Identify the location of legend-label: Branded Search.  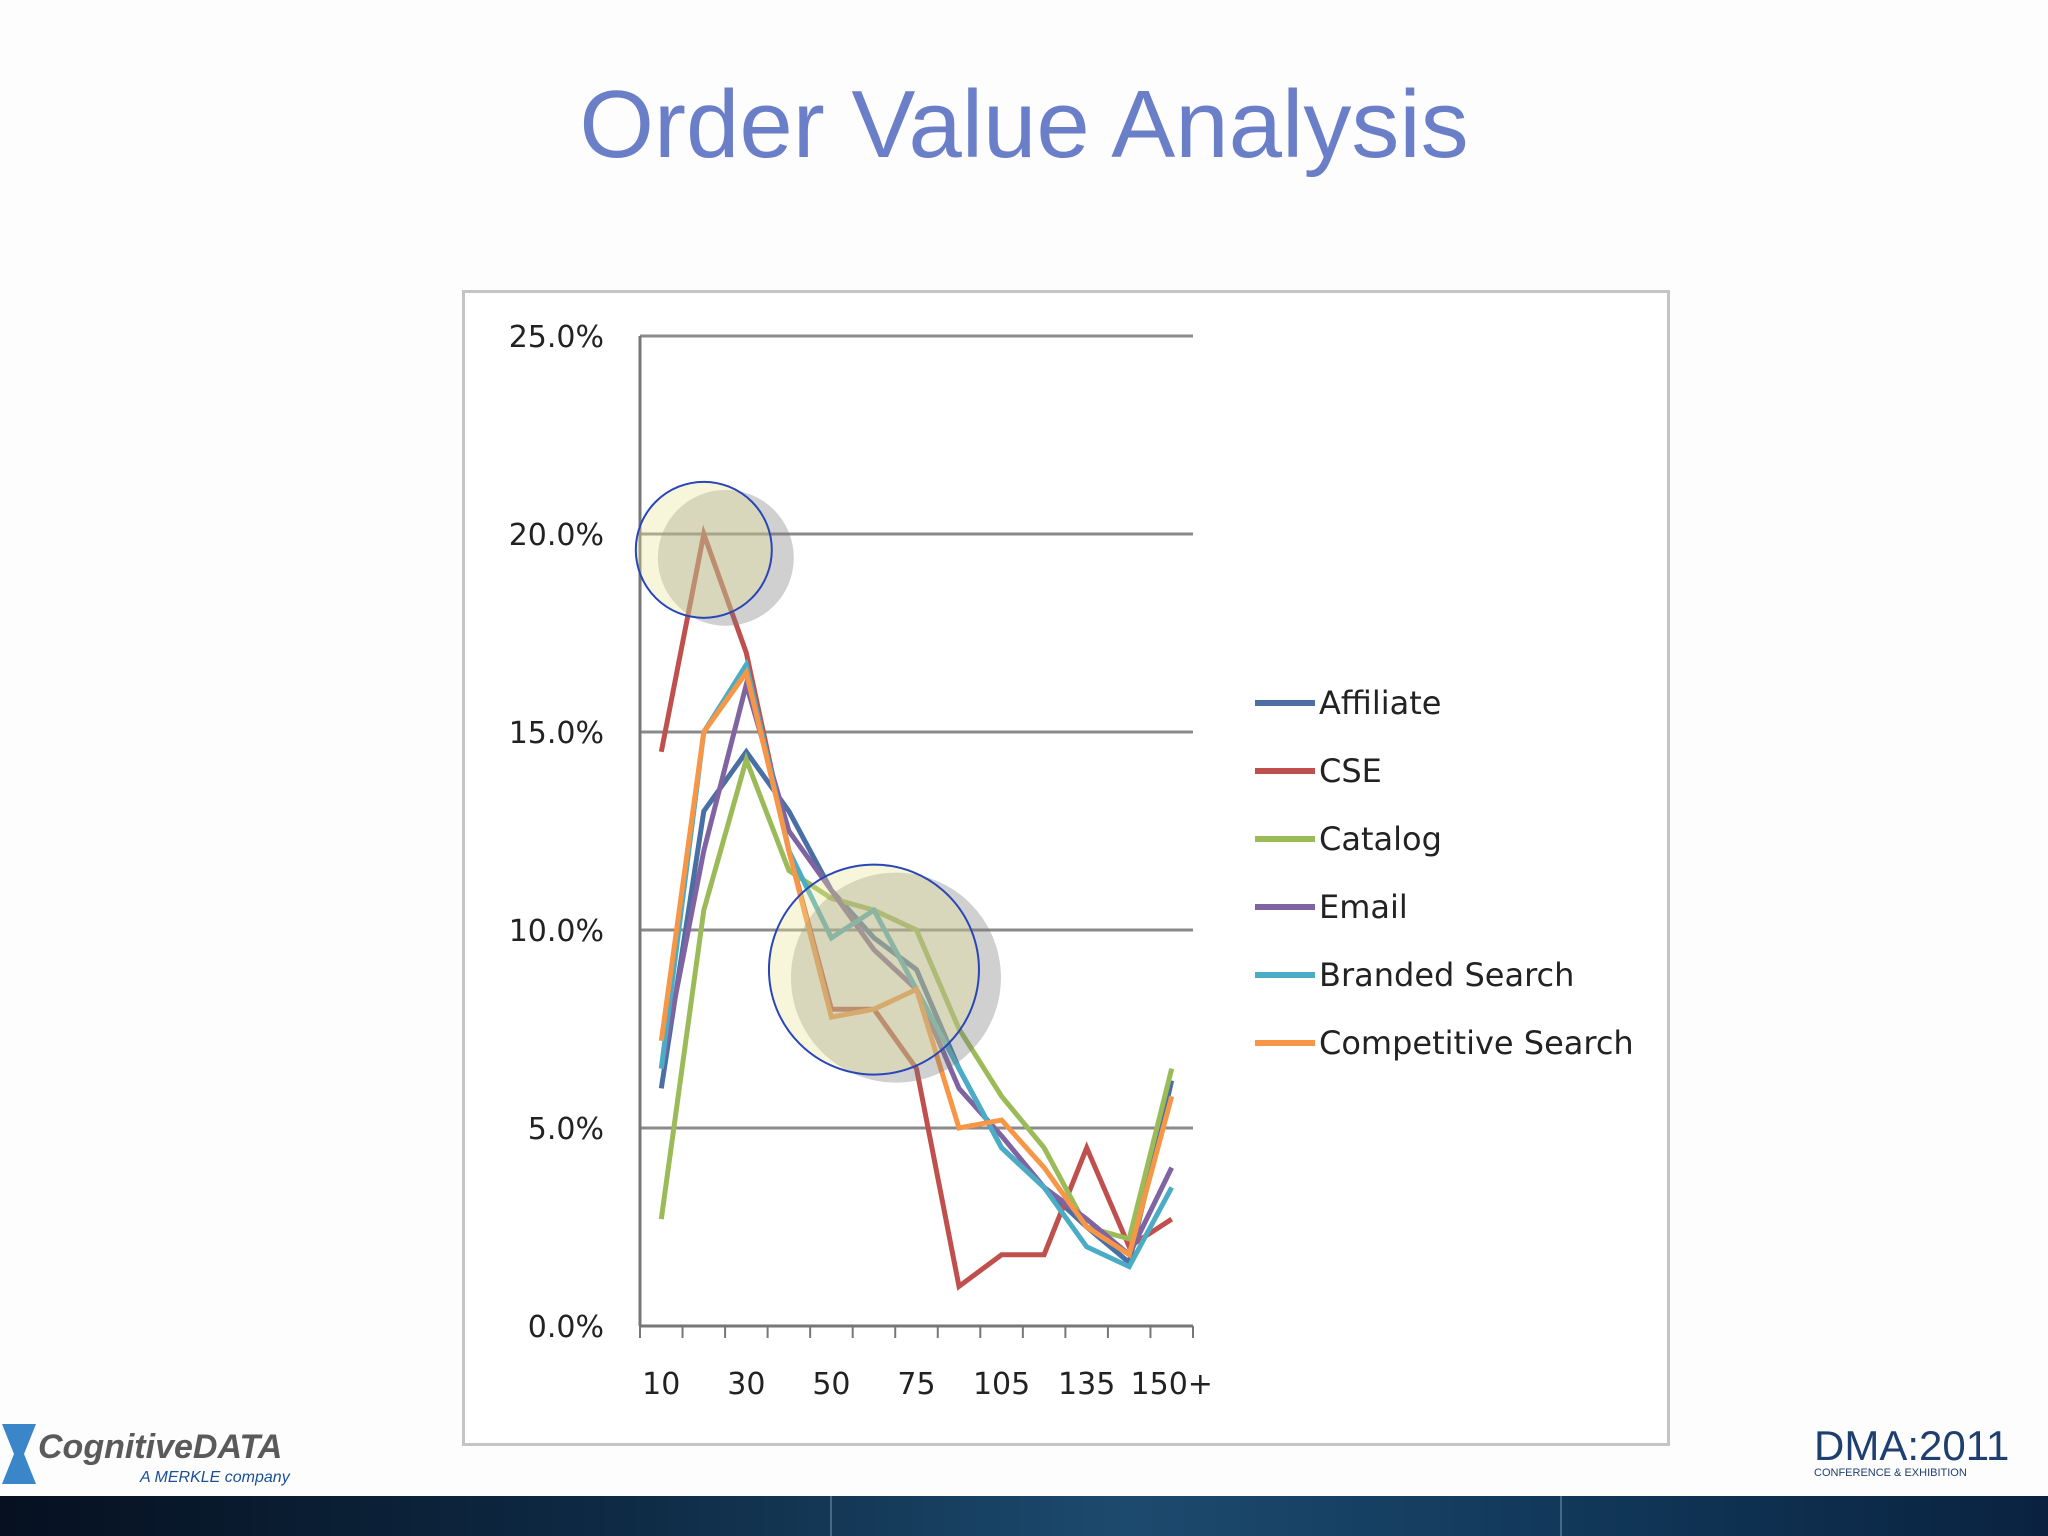
(1446, 975).